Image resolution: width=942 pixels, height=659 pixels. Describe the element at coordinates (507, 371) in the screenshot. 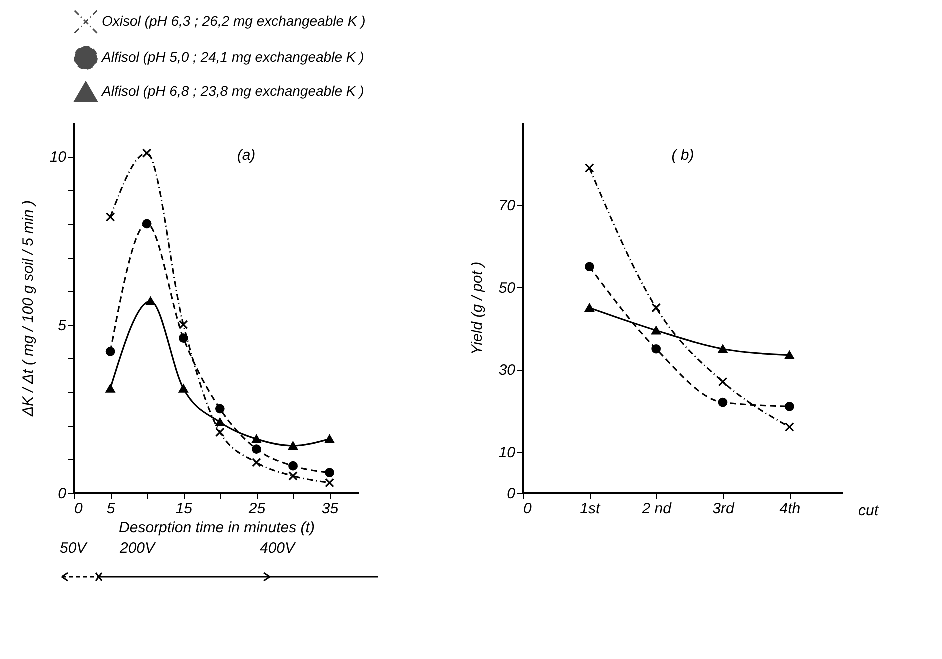

I see `y-tick-label: 30` at that location.